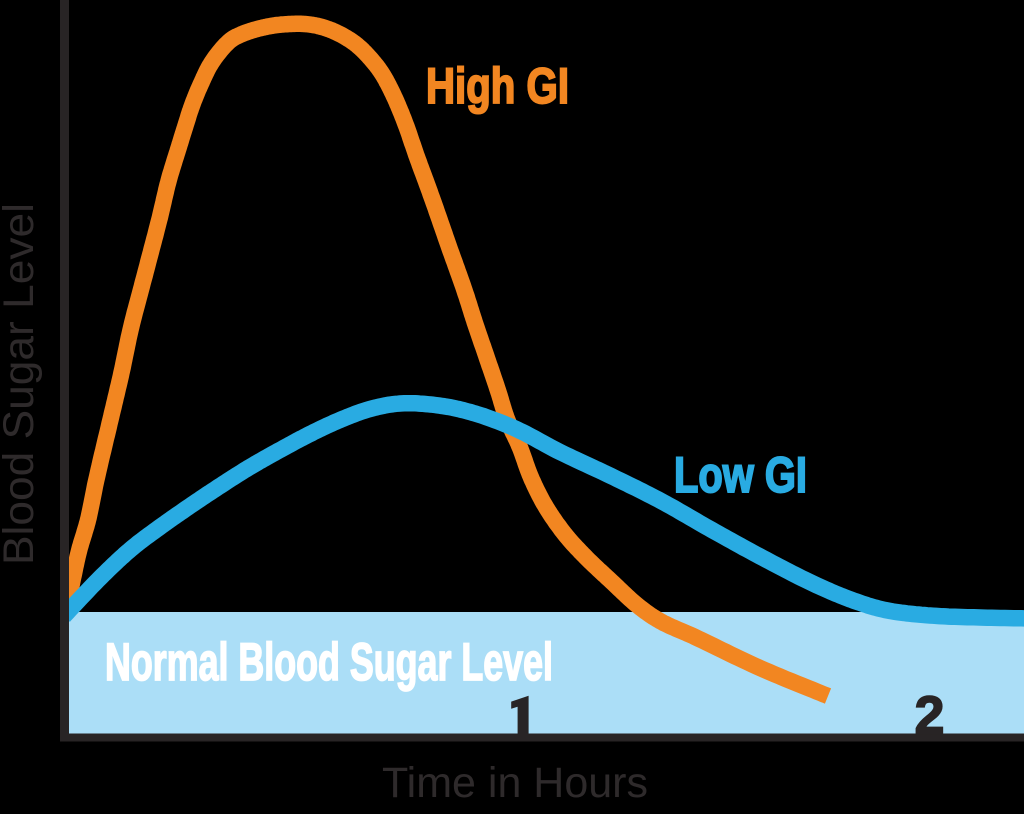 The width and height of the screenshot is (1024, 814). Describe the element at coordinates (515, 783) in the screenshot. I see `svg-text: Time in Hours` at that location.